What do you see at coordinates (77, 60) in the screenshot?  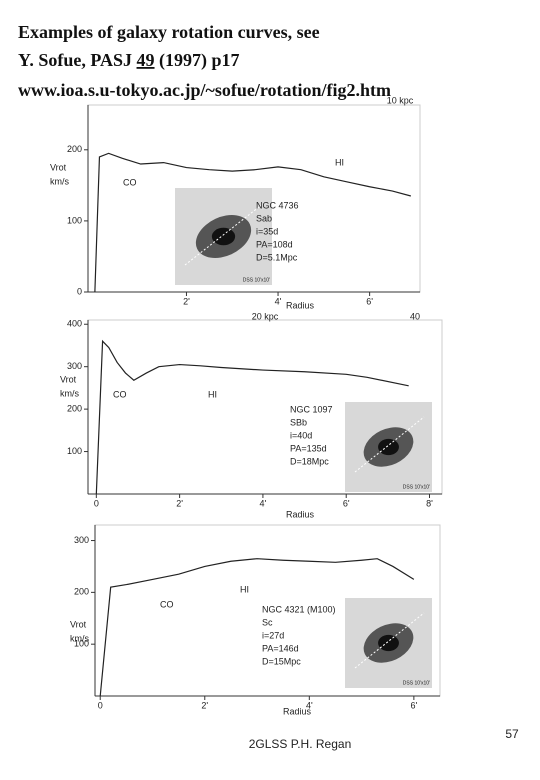 I see `title-part: Y. Sofue, PASJ` at bounding box center [77, 60].